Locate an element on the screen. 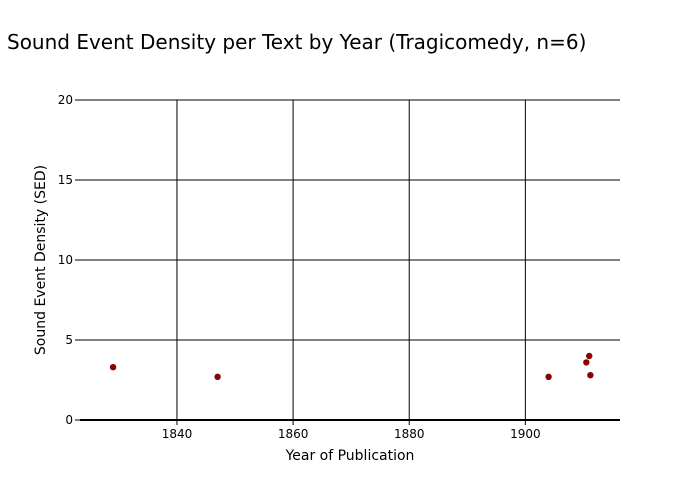  y-tick-label: 5 is located at coordinates (69, 340).